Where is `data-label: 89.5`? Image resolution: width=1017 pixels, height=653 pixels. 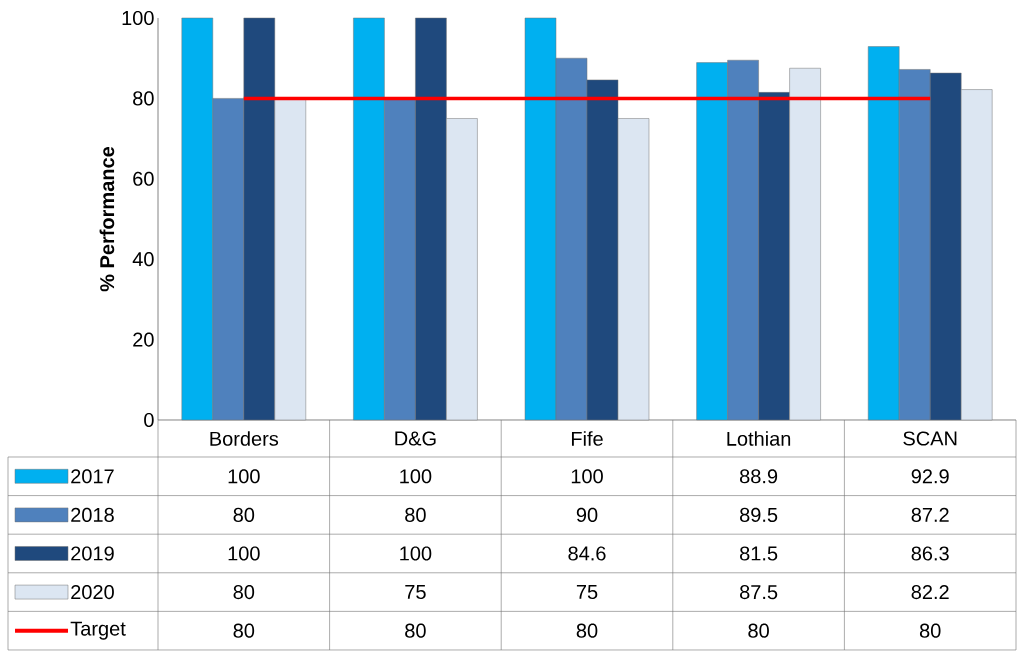
data-label: 89.5 is located at coordinates (759, 514).